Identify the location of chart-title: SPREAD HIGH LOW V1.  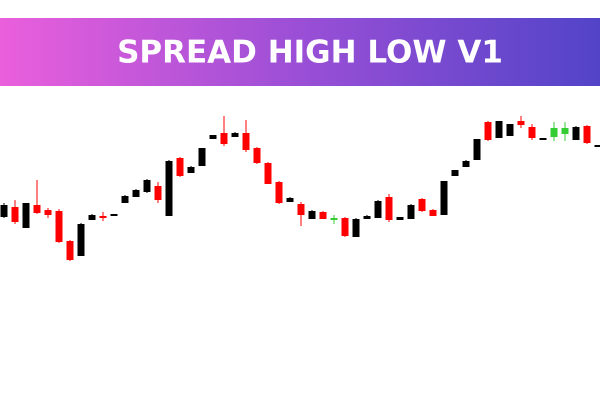
(310, 53).